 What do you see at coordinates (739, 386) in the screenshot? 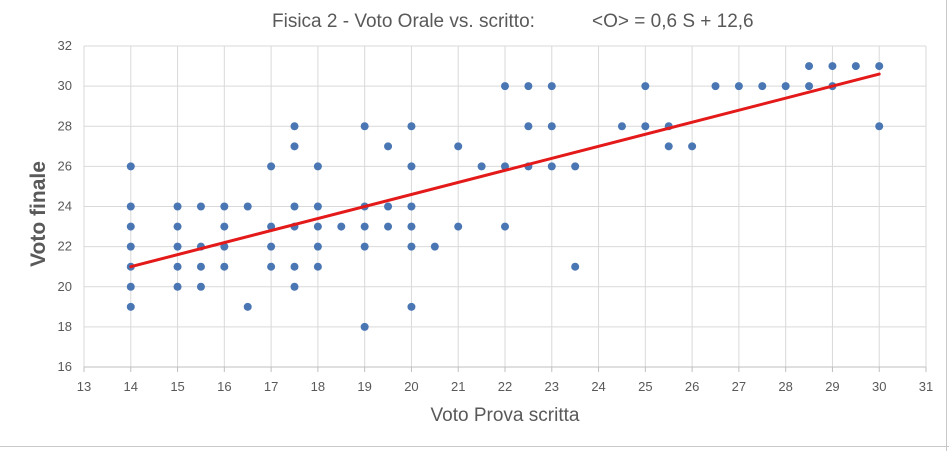
I see `x-tick-label: 27` at bounding box center [739, 386].